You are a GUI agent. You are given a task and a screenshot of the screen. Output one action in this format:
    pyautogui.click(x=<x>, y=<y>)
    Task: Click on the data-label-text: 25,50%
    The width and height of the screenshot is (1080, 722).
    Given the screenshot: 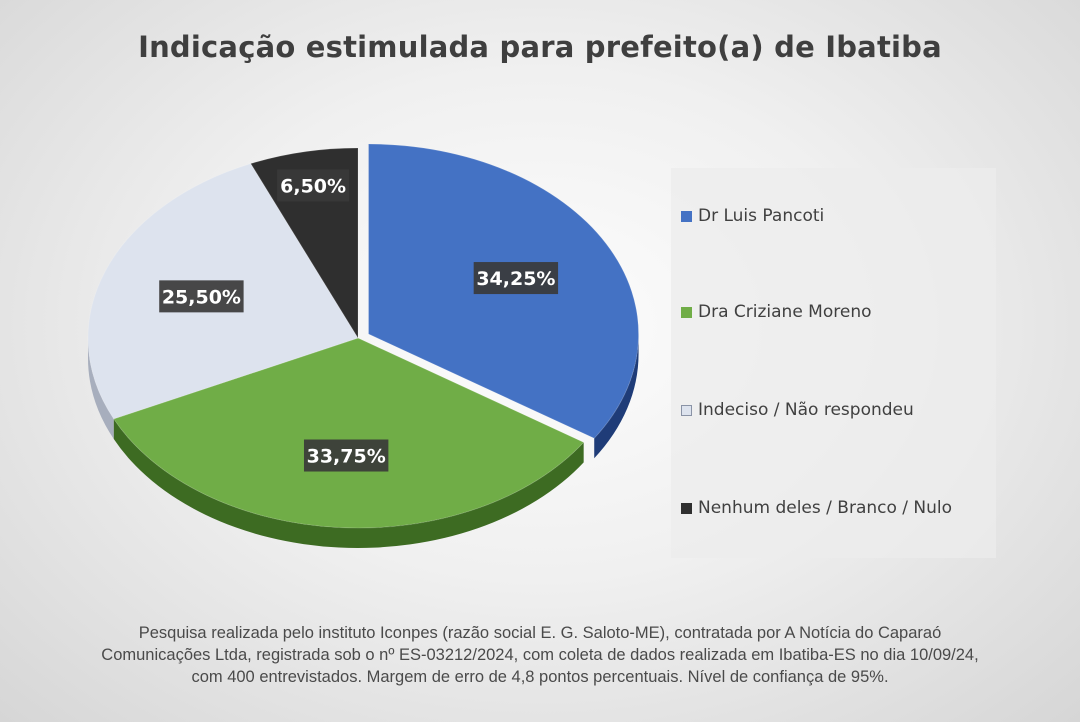 What is the action you would take?
    pyautogui.click(x=201, y=297)
    